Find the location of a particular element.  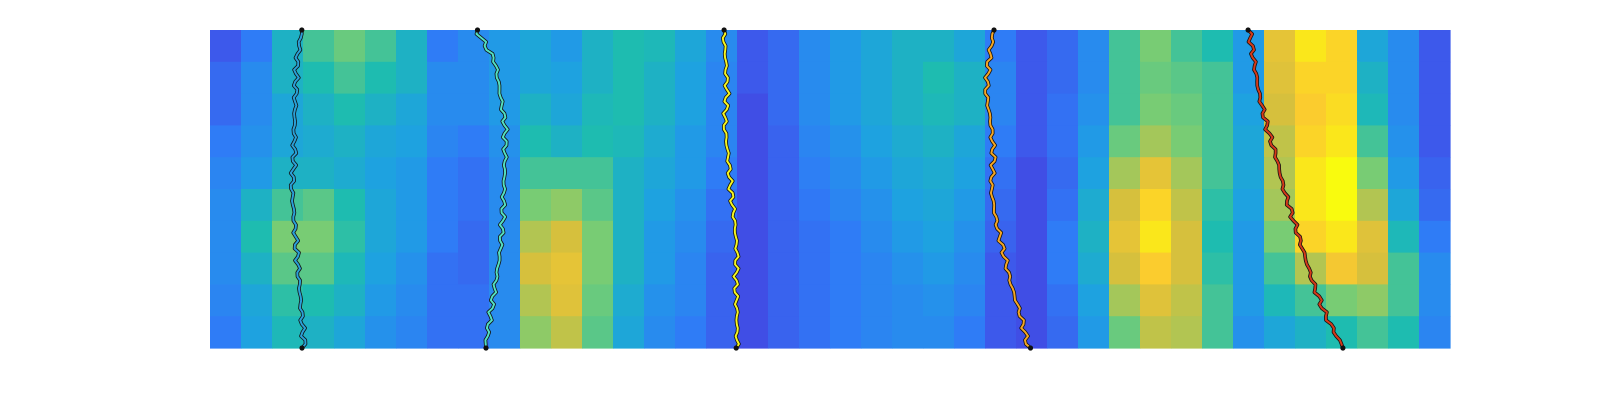

track-3-start-point is located at coordinates (724, 30).